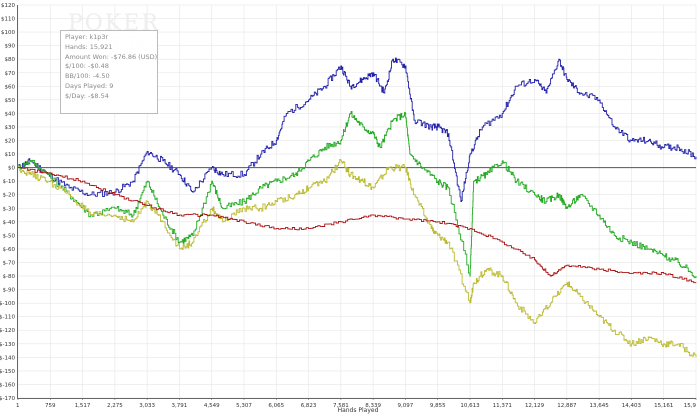 The width and height of the screenshot is (700, 416). What do you see at coordinates (10, 74) in the screenshot?
I see `y-tick-label: $70` at bounding box center [10, 74].